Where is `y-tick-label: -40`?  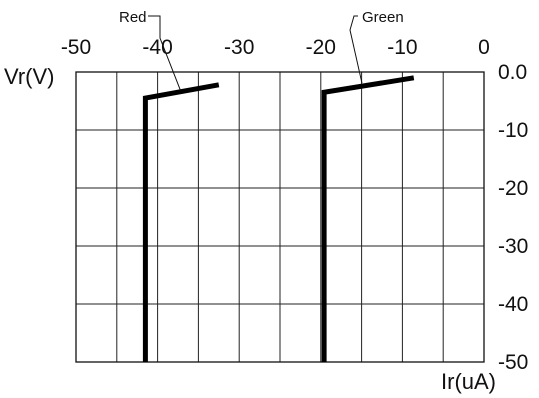
y-tick-label: -40 is located at coordinates (513, 304).